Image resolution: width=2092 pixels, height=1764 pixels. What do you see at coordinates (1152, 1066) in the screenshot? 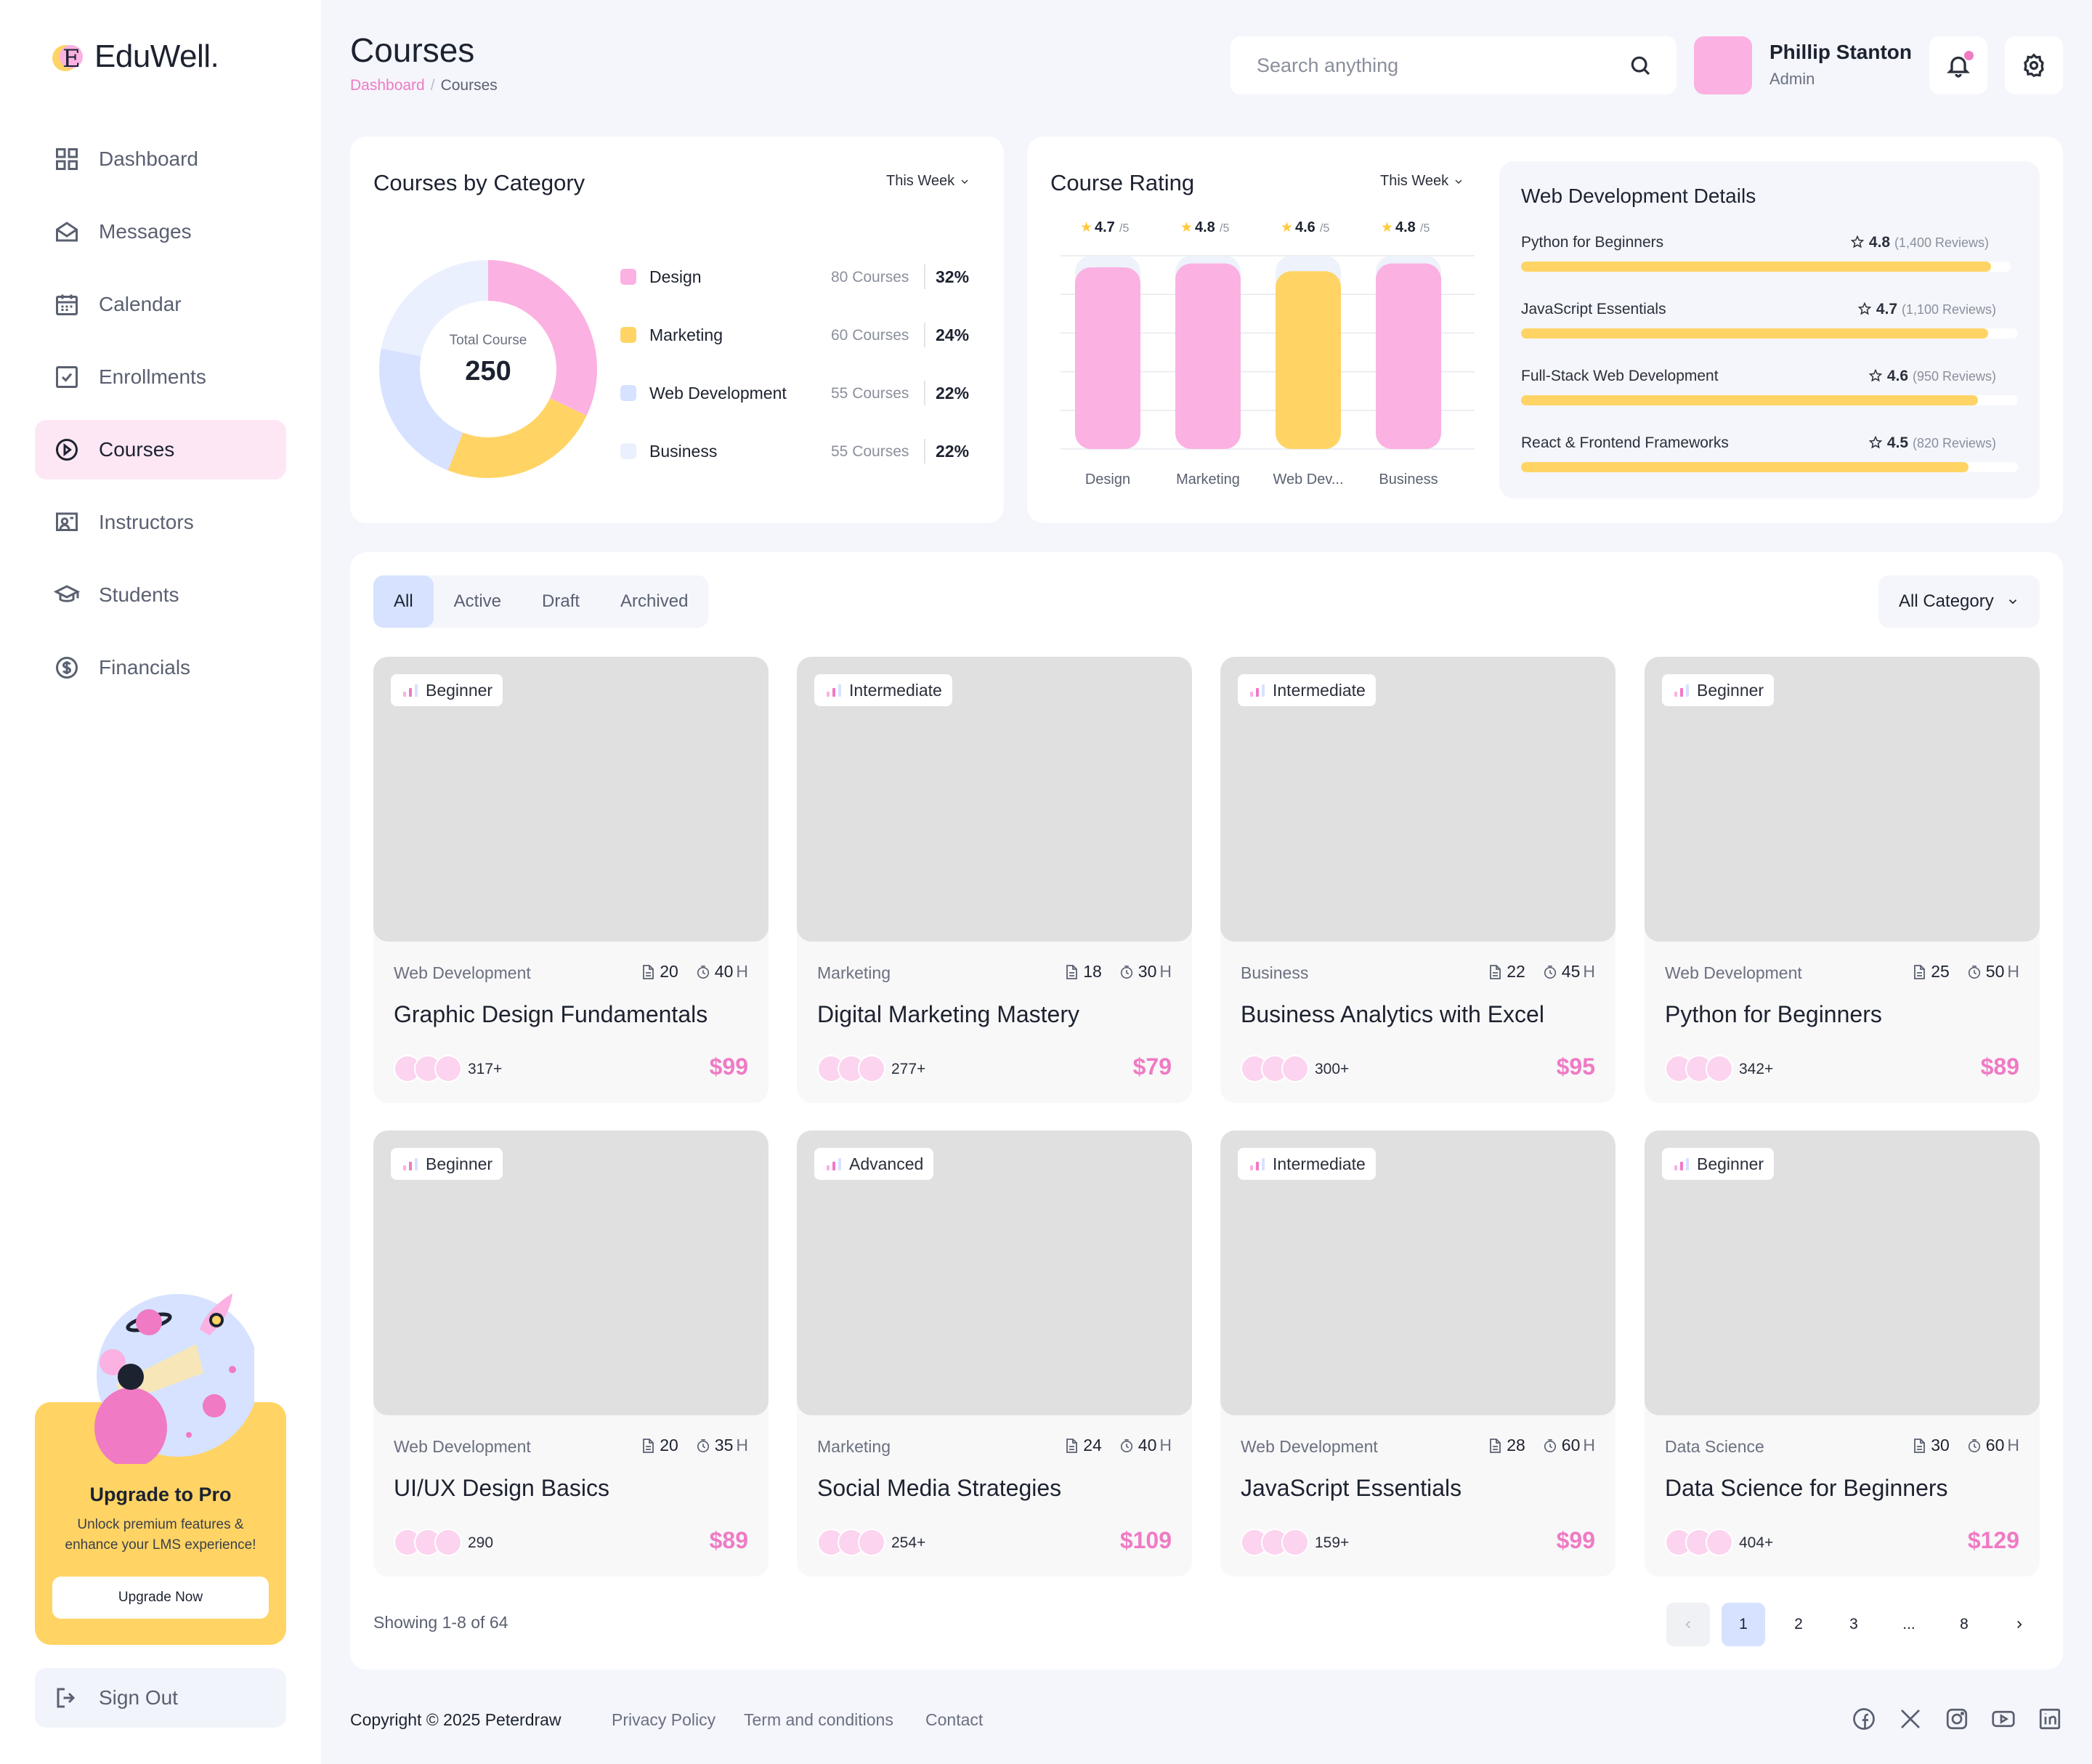
I see `course-price: $79` at bounding box center [1152, 1066].